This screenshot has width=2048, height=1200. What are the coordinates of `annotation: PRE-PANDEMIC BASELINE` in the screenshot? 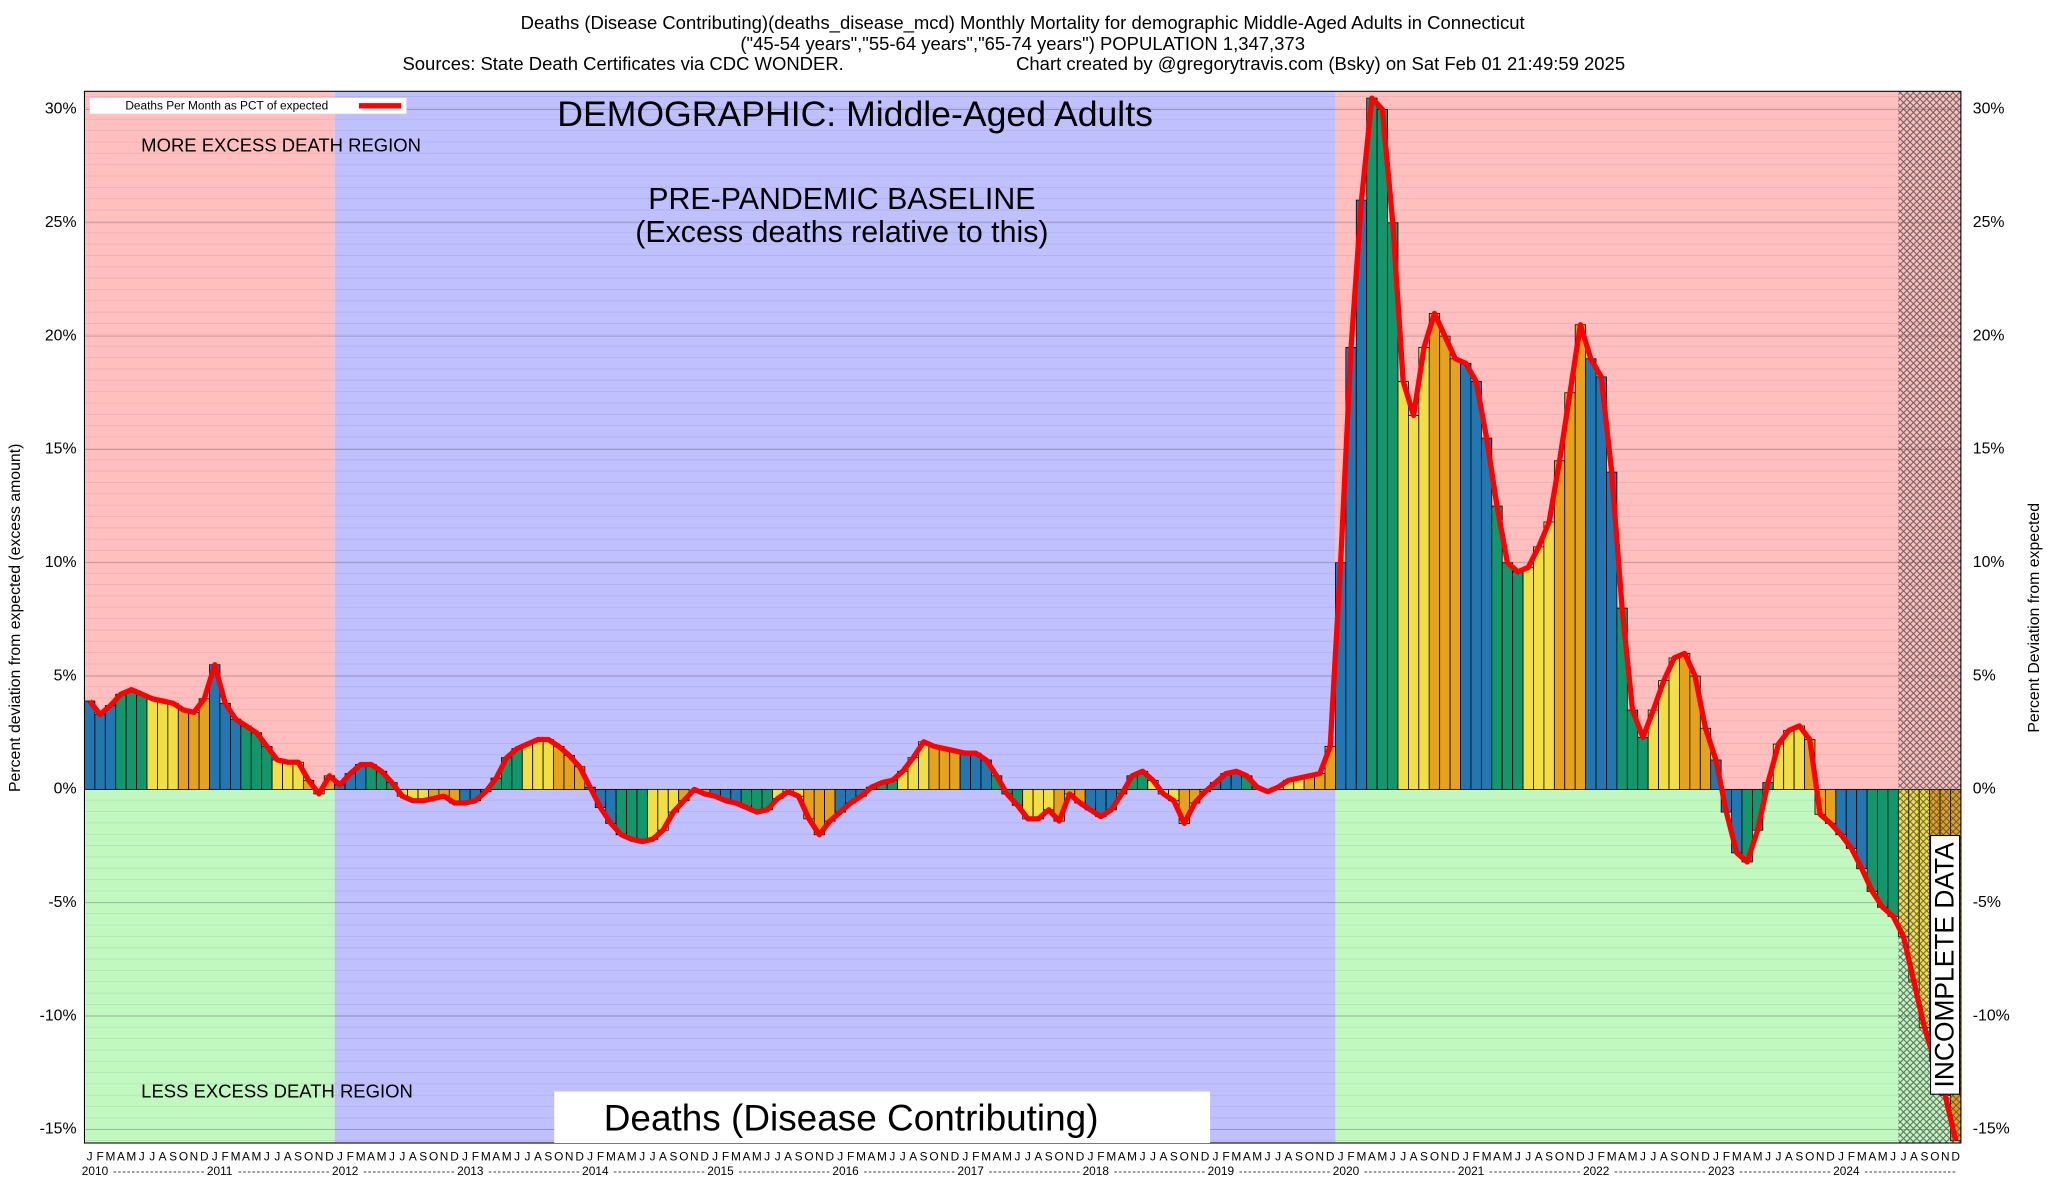 It's located at (841, 199).